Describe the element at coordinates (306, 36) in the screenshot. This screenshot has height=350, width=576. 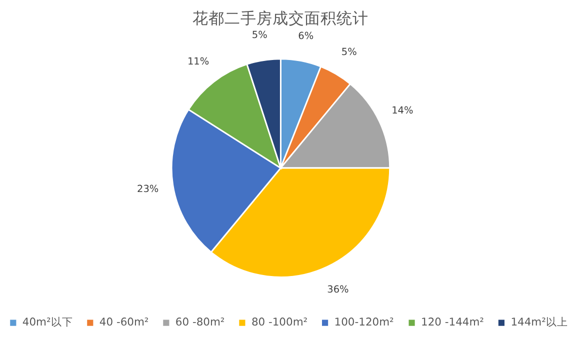
I see `data-label: 6%` at that location.